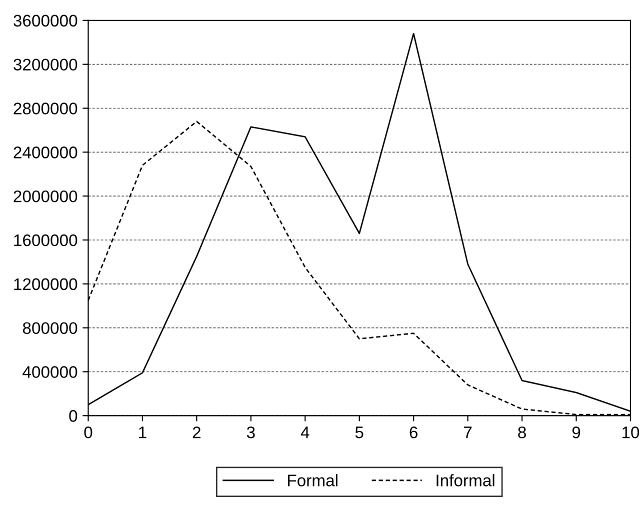 The width and height of the screenshot is (644, 510). I want to click on legend-label: Formal, so click(313, 480).